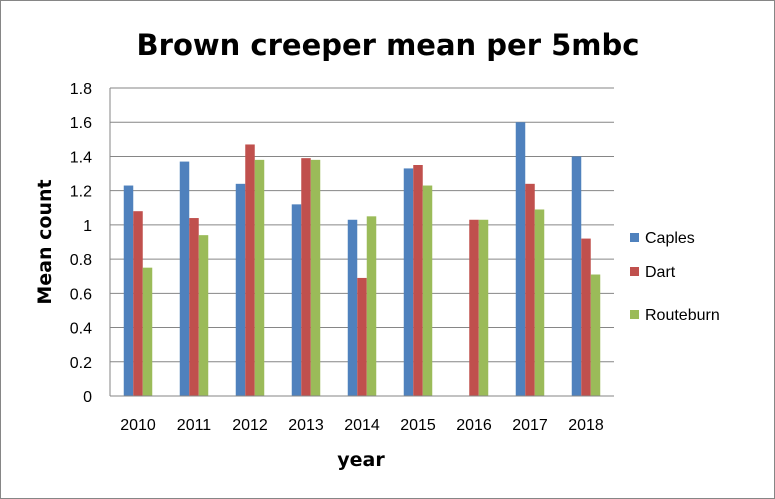 The height and width of the screenshot is (499, 775). What do you see at coordinates (45, 241) in the screenshot?
I see `y-axis-title: Mean count` at bounding box center [45, 241].